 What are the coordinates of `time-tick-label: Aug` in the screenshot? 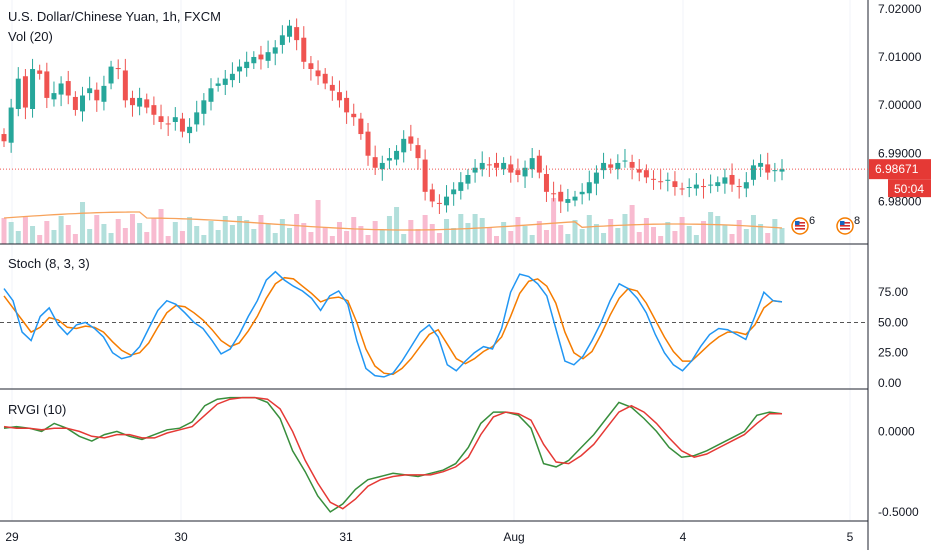 It's located at (513, 537).